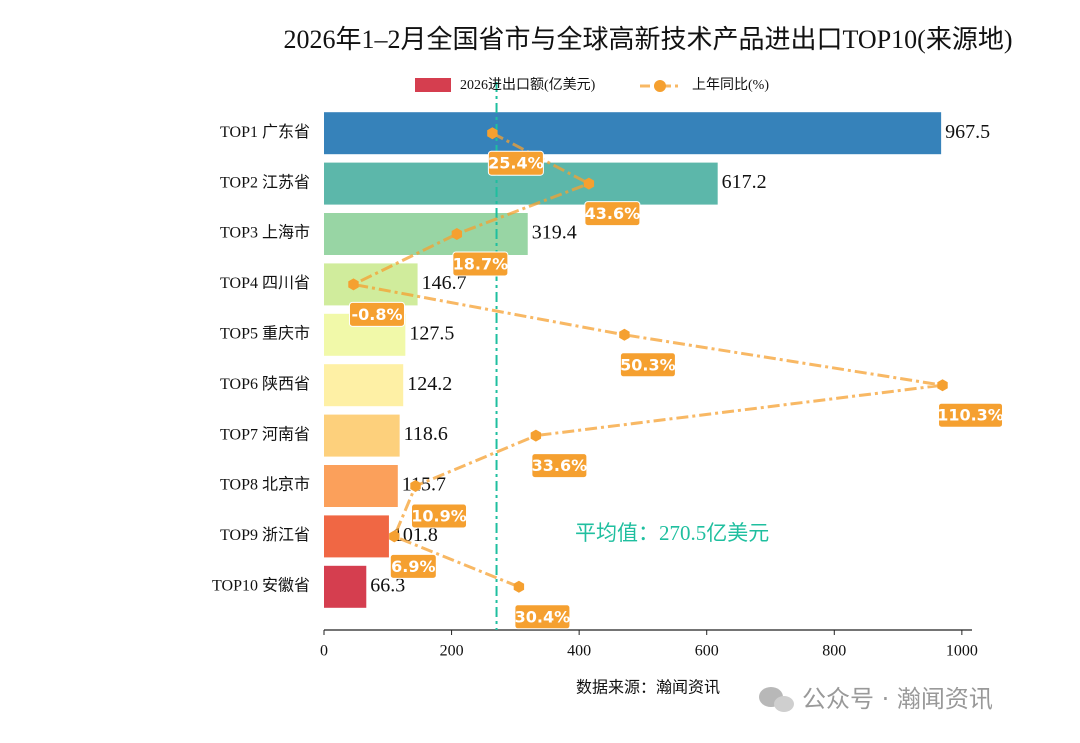  What do you see at coordinates (265, 182) in the screenshot?
I see `y-tick-label: TOP2 江苏省` at bounding box center [265, 182].